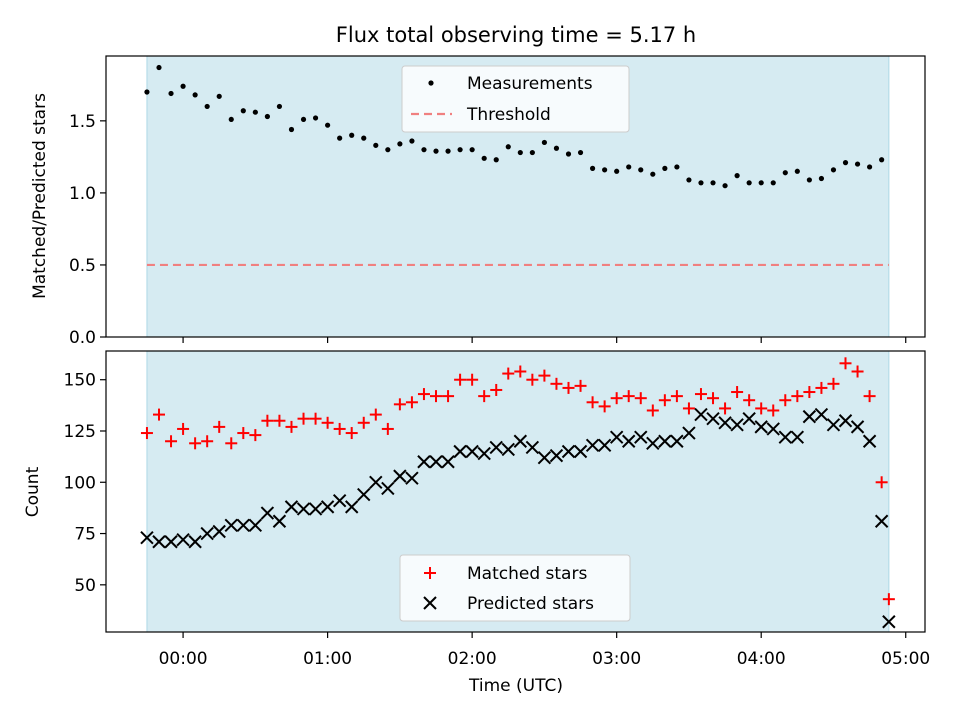  I want to click on top-legend-box, so click(515, 99).